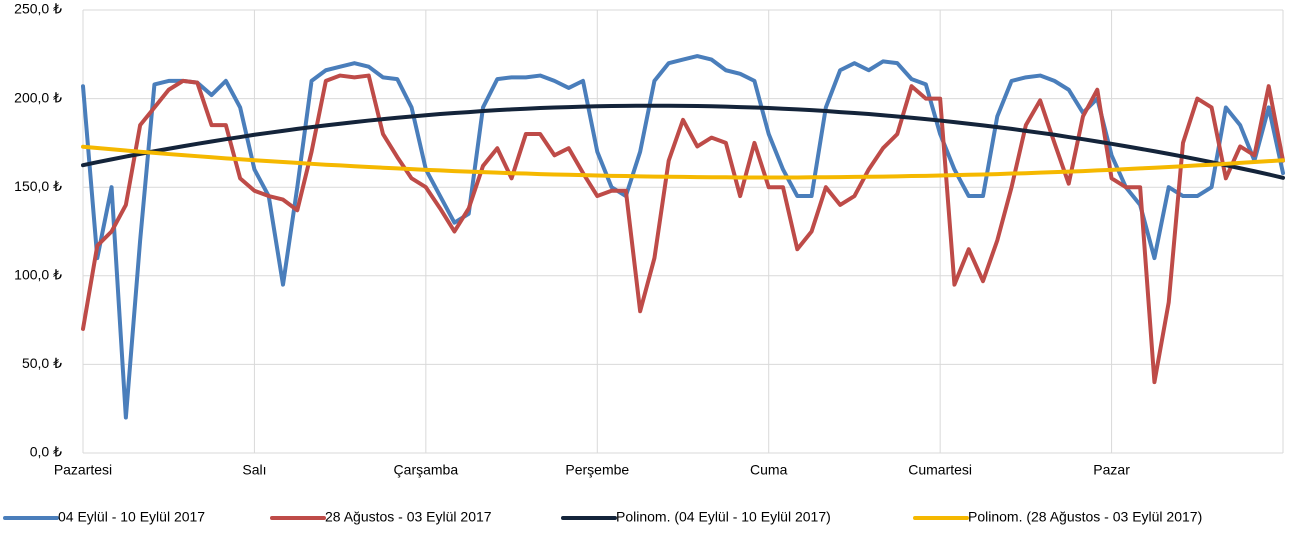 The image size is (1299, 535). I want to click on legend-label: Polinom. (28 Ağustos - 03 Eylül 2017), so click(1085, 517).